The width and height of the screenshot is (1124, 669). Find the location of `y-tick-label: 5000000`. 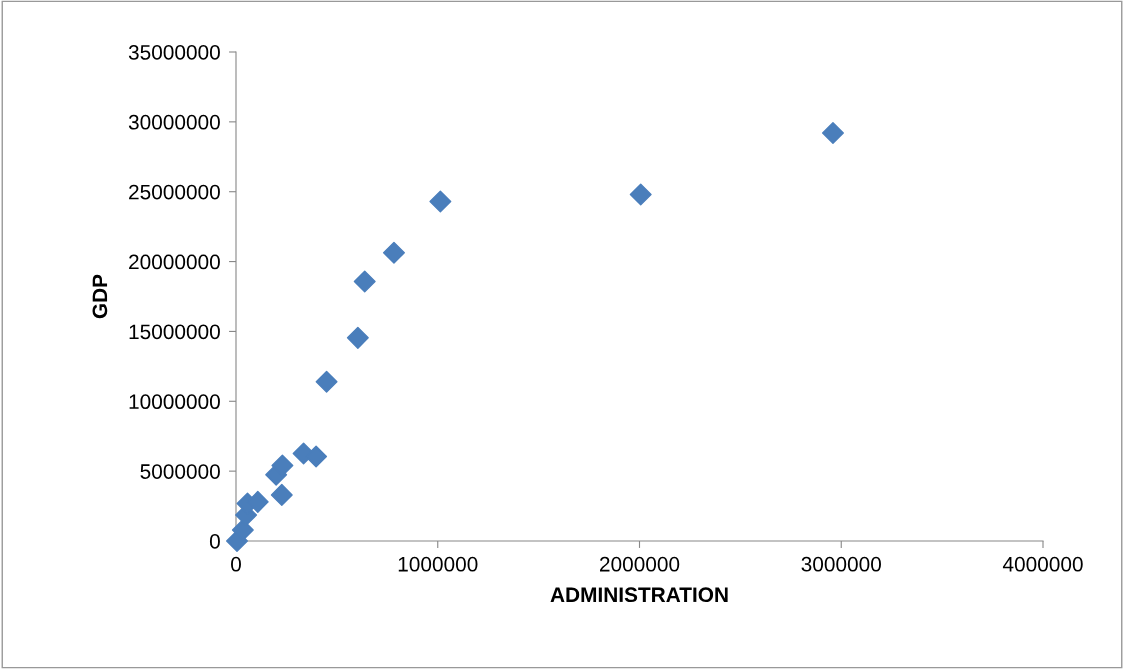

y-tick-label: 5000000 is located at coordinates (180, 471).